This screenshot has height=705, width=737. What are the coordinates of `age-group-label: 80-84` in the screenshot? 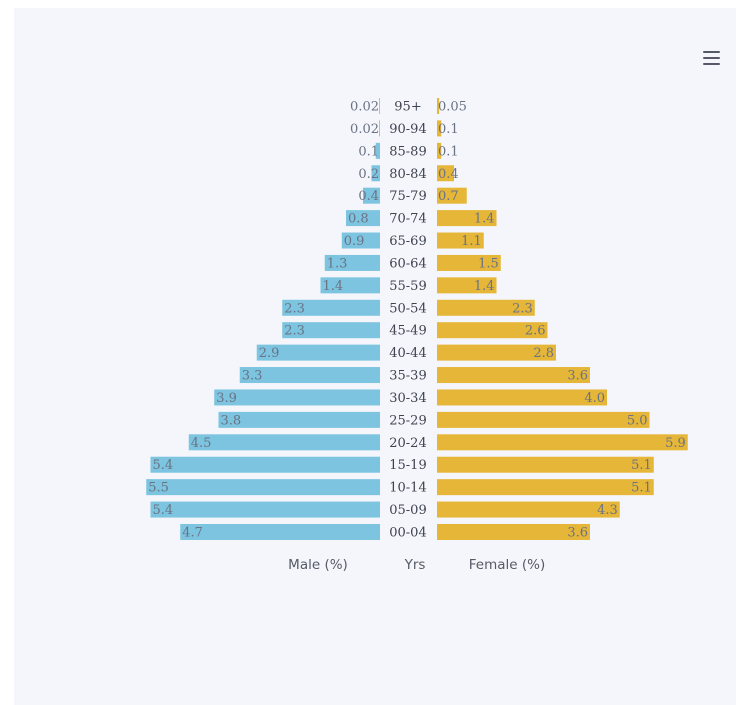 It's located at (407, 174).